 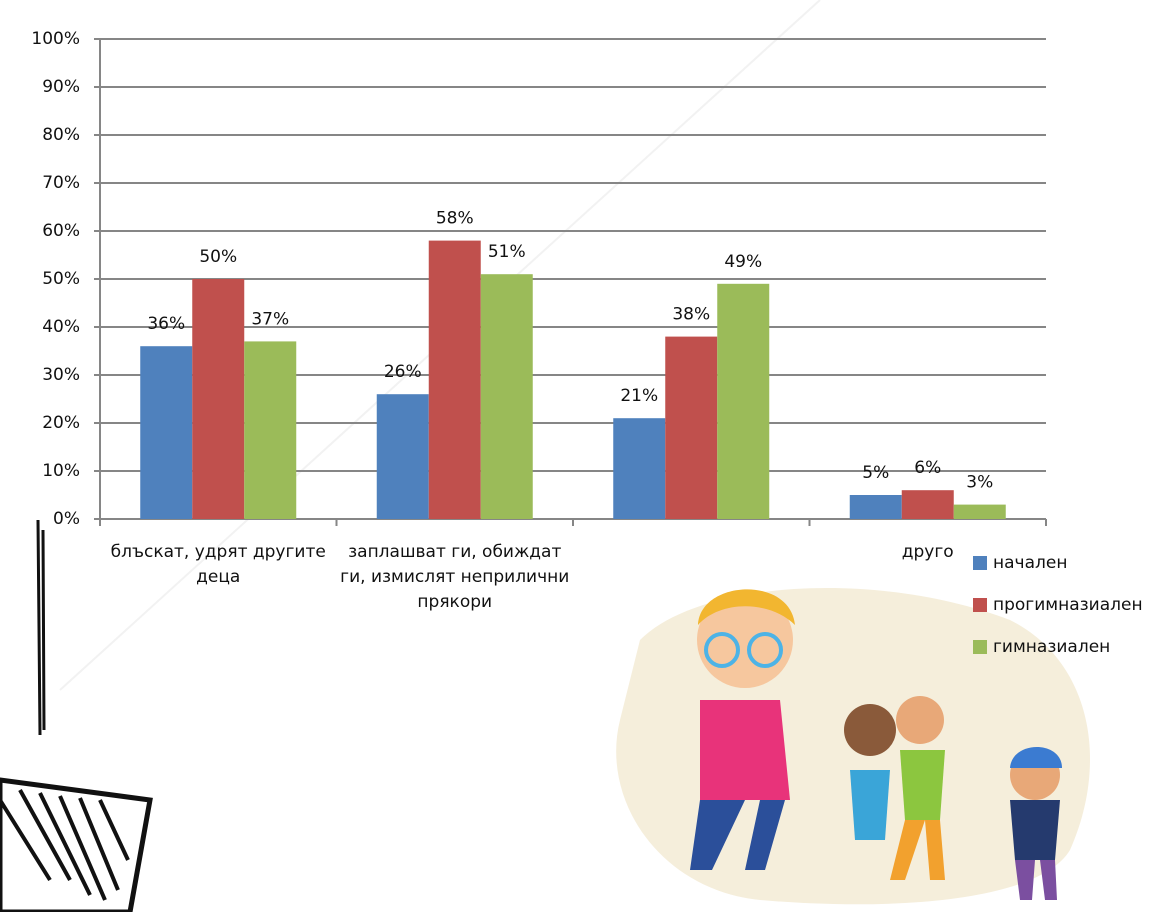 I want to click on illustration, so click(x=876, y=744).